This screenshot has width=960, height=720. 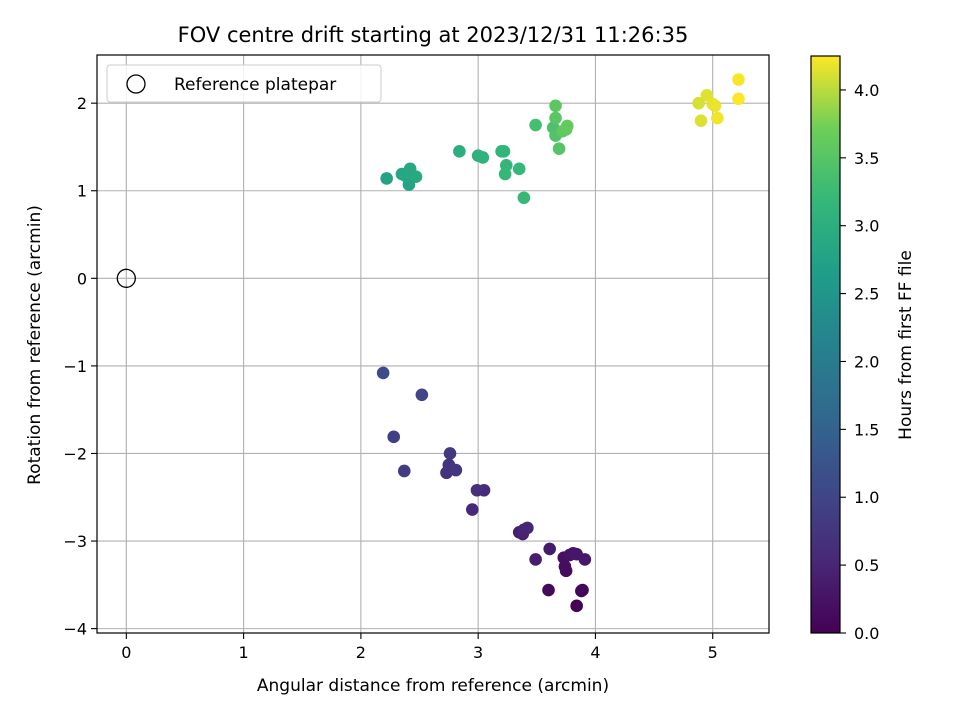 I want to click on colorbar-tick-label: 1.5, so click(x=866, y=429).